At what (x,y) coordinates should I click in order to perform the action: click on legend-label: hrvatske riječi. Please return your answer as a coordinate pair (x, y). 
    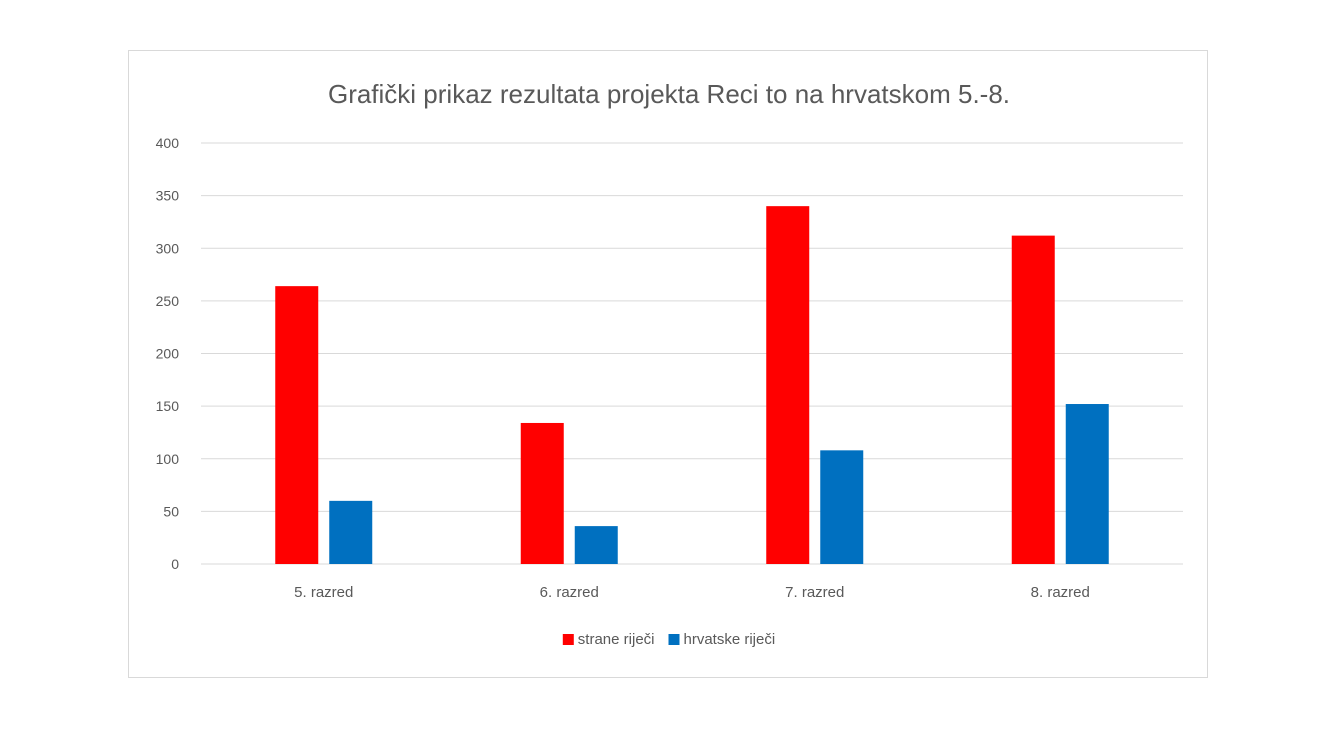
    Looking at the image, I should click on (730, 639).